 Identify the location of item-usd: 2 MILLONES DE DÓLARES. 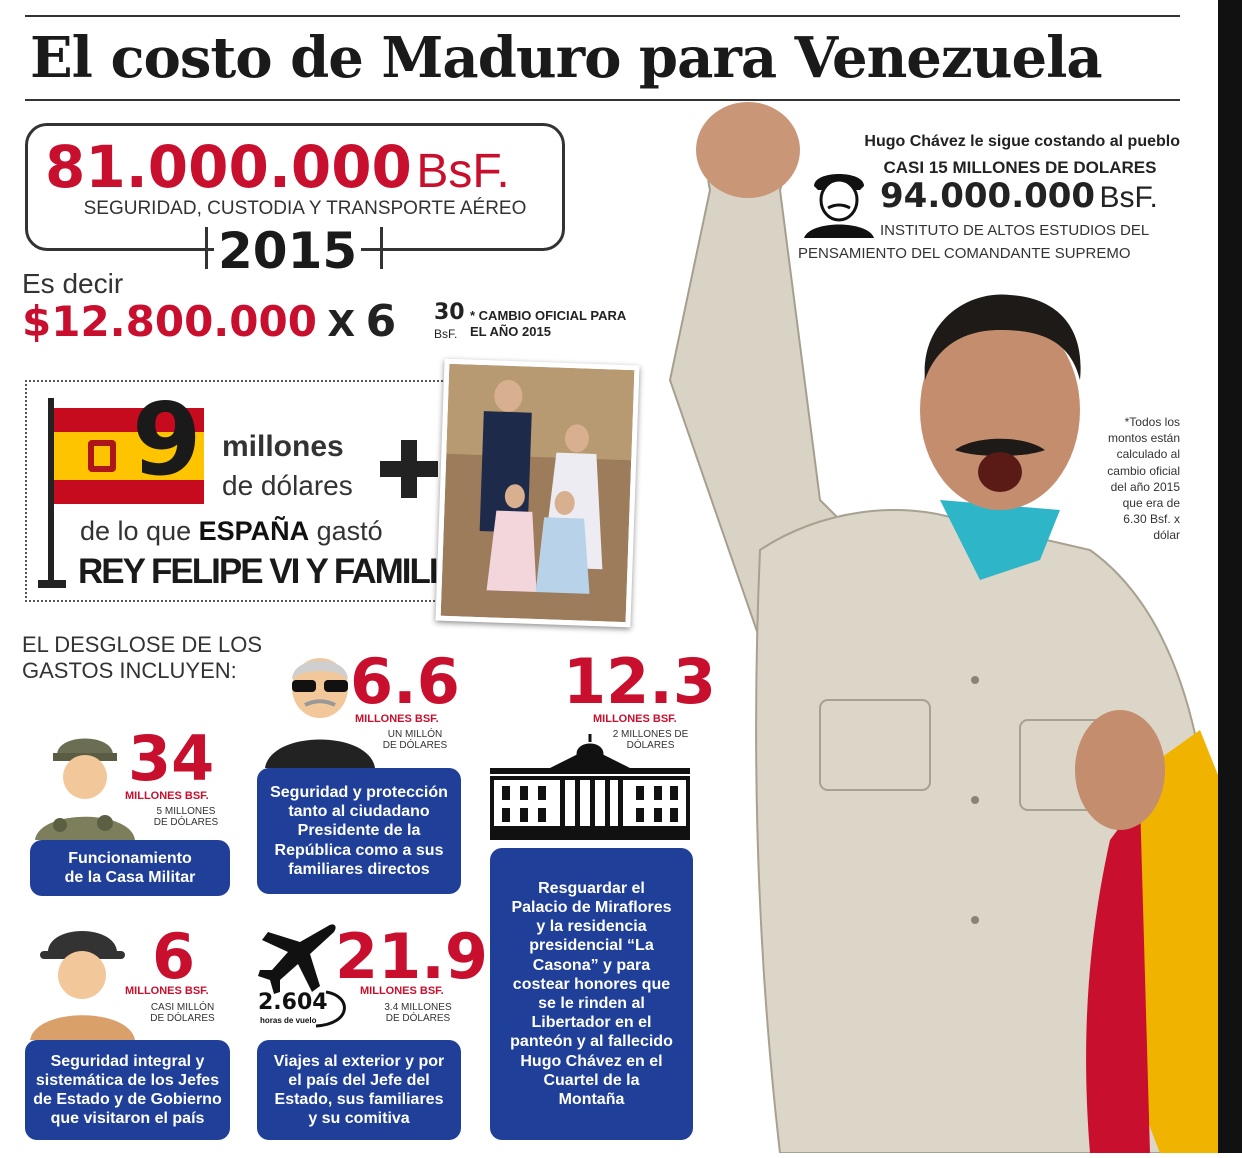
(650, 740).